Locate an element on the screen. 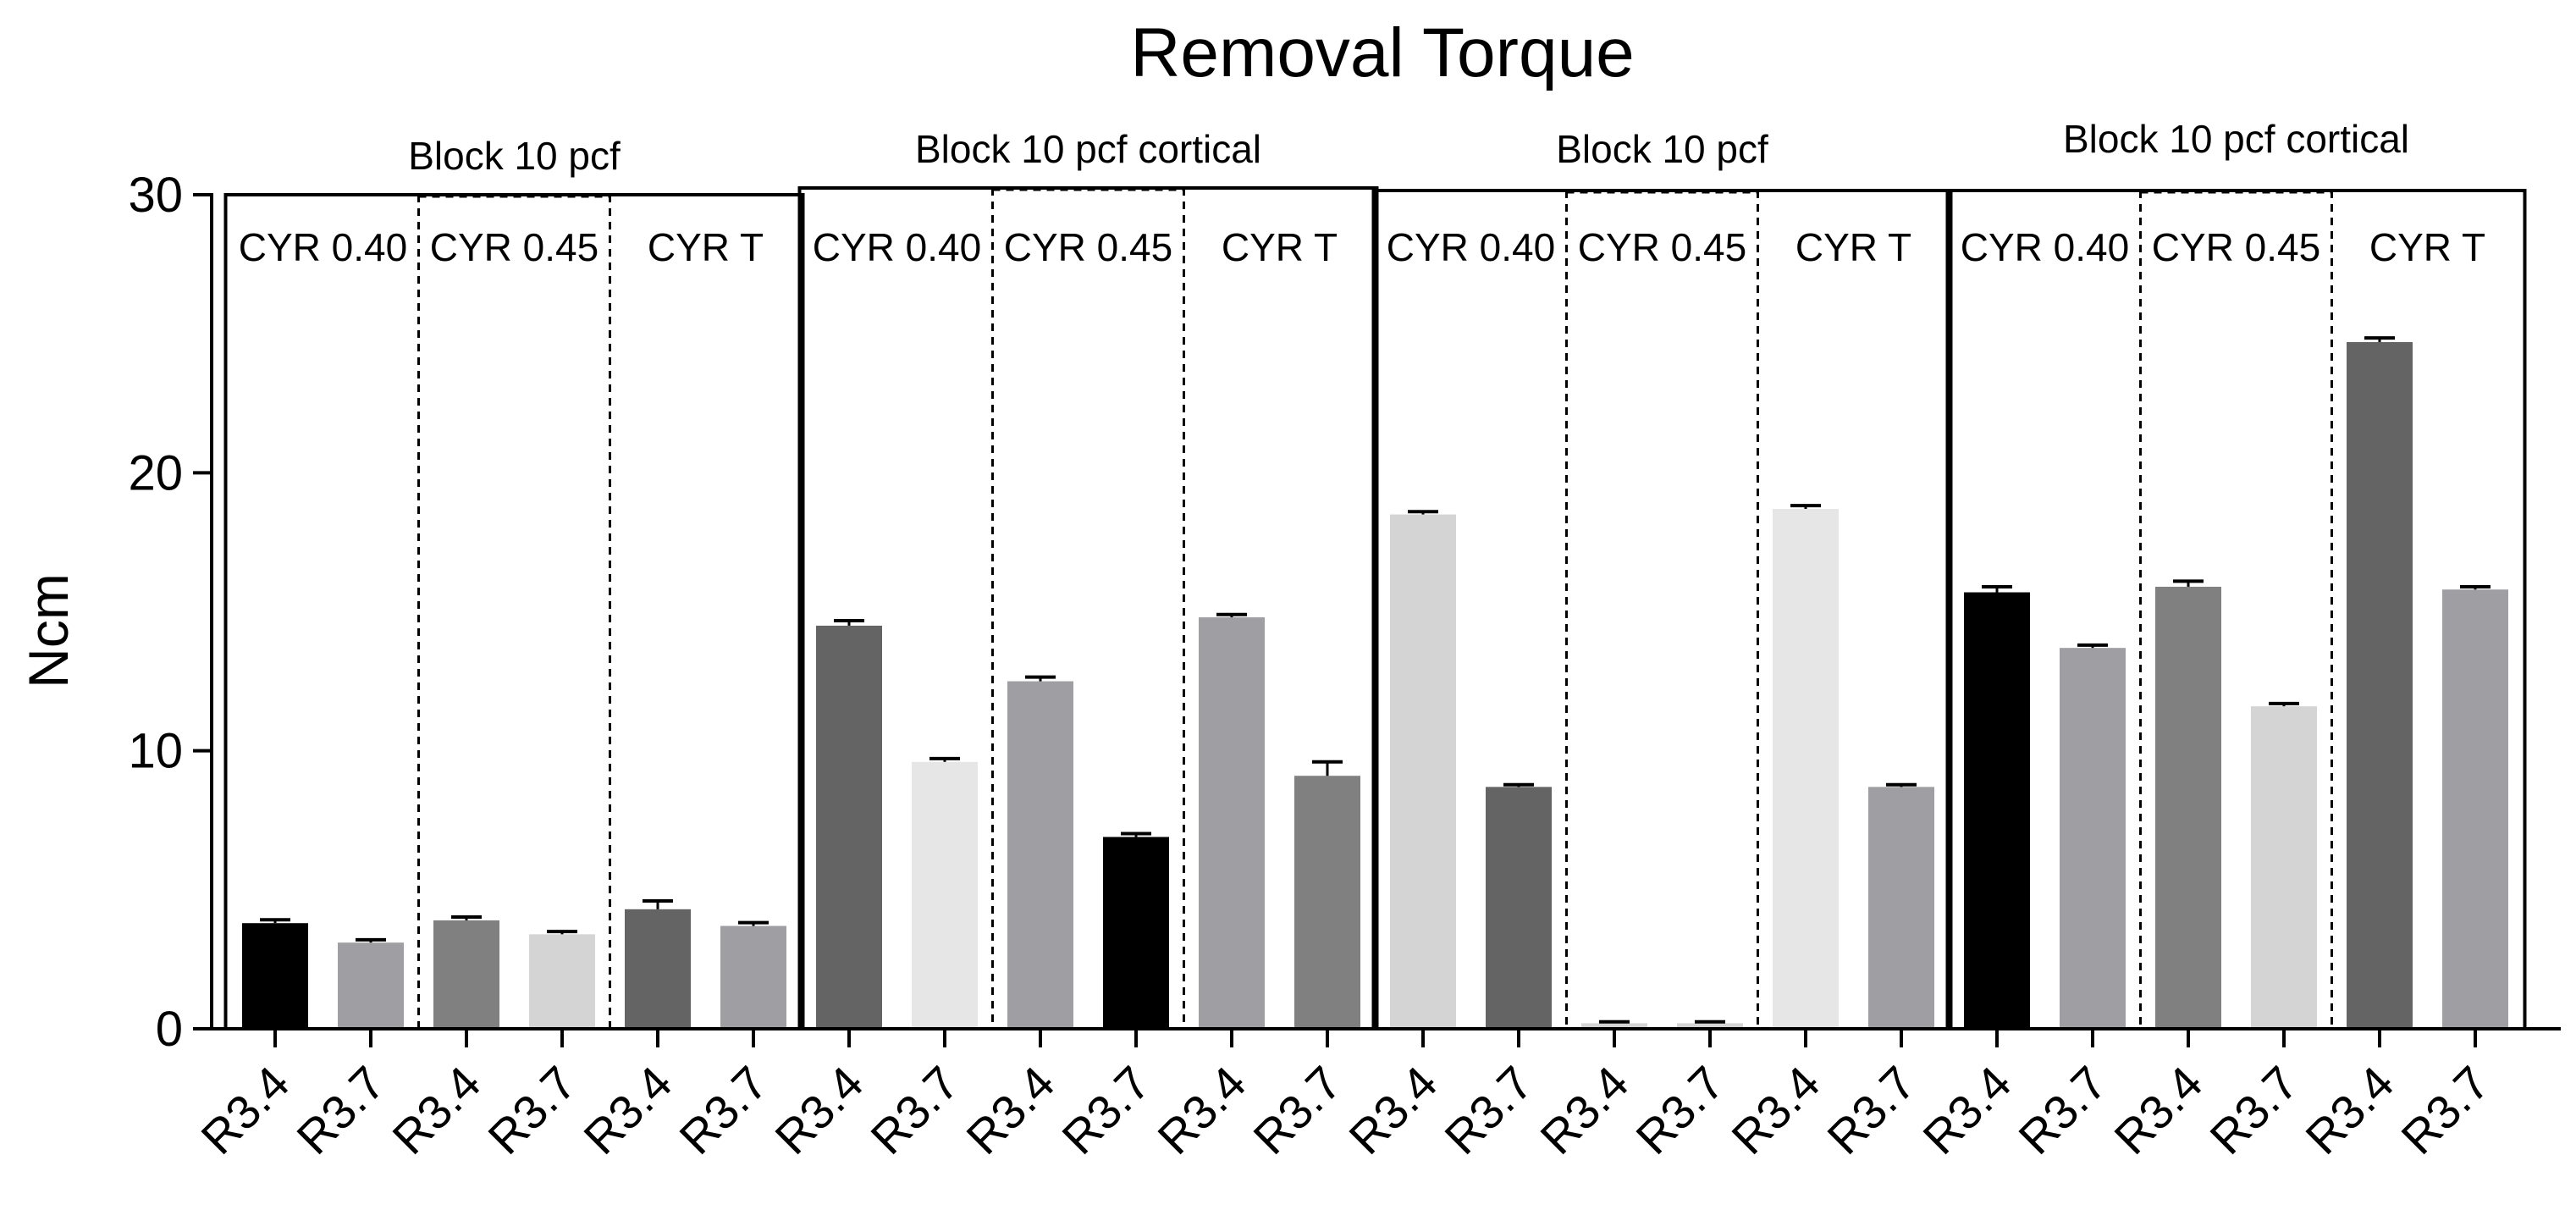  y-axis-label: Ncm is located at coordinates (49, 630).